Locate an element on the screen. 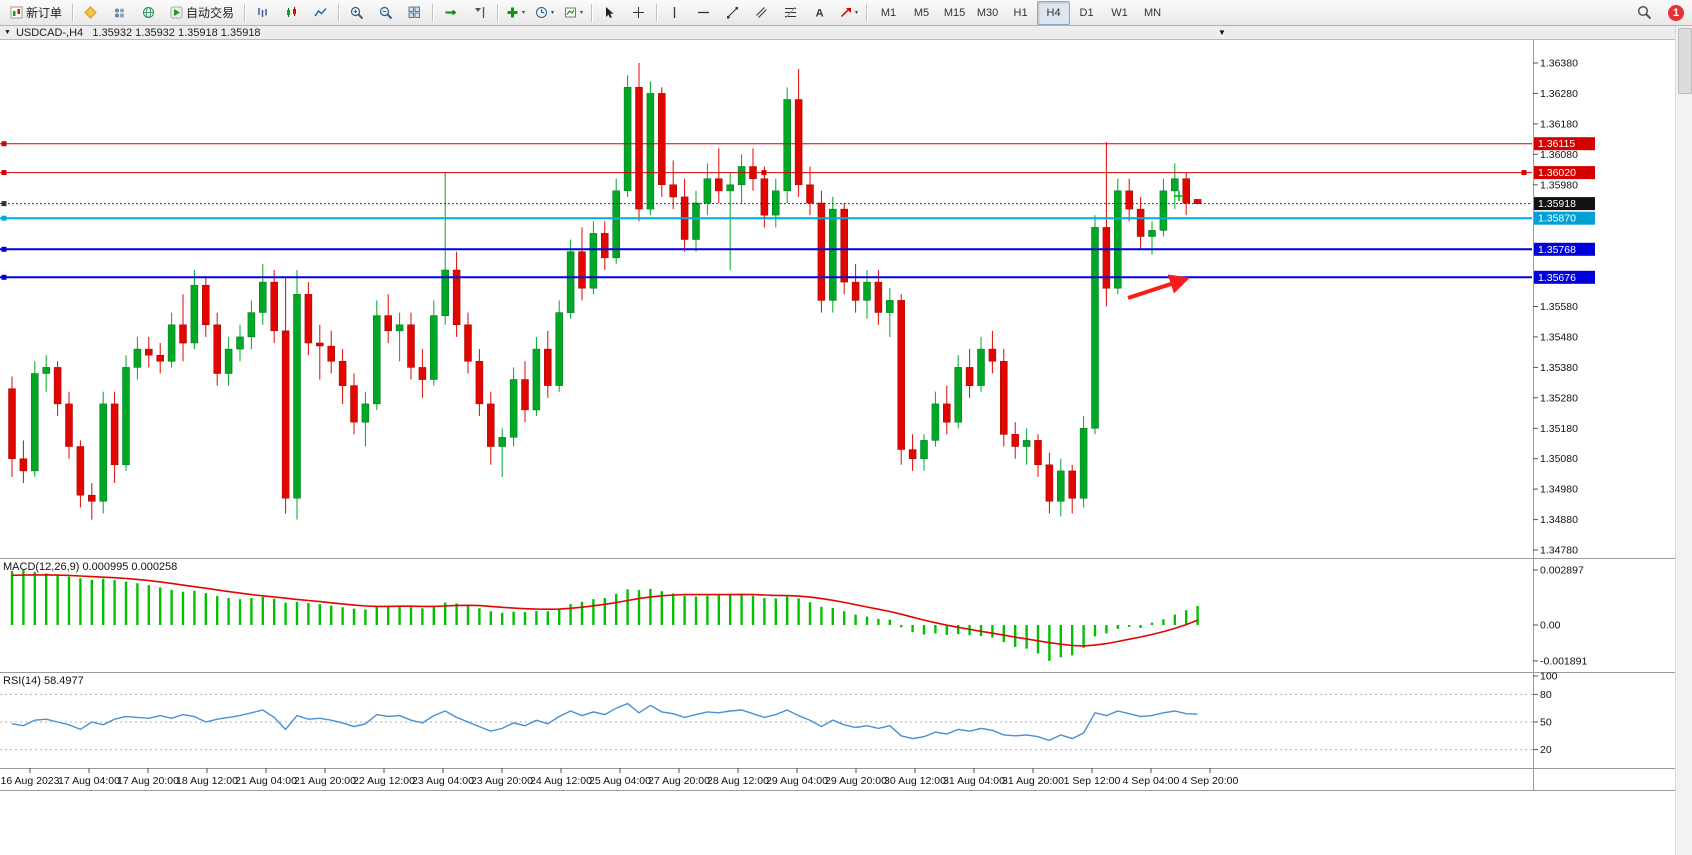  vertical-line-button is located at coordinates (674, 13).